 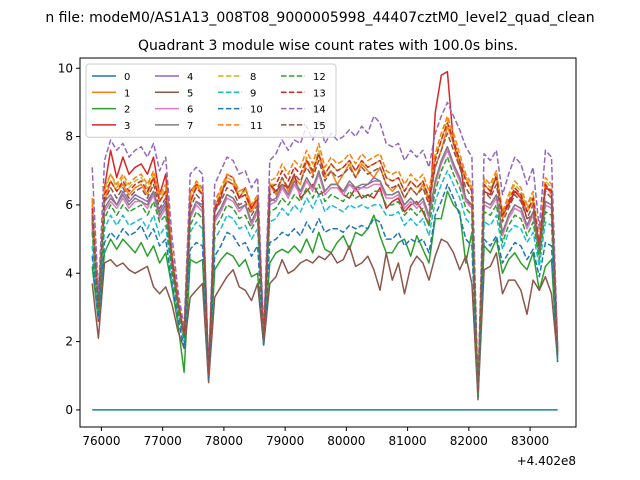 What do you see at coordinates (319, 110) in the screenshot?
I see `legend-label-14: 14` at bounding box center [319, 110].